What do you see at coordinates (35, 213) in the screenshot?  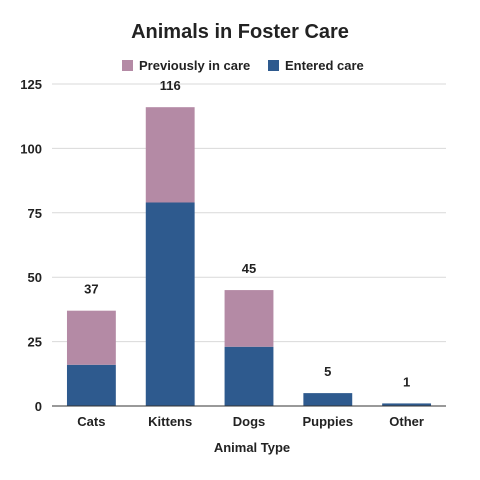 I see `y-tick-label: 75` at bounding box center [35, 213].